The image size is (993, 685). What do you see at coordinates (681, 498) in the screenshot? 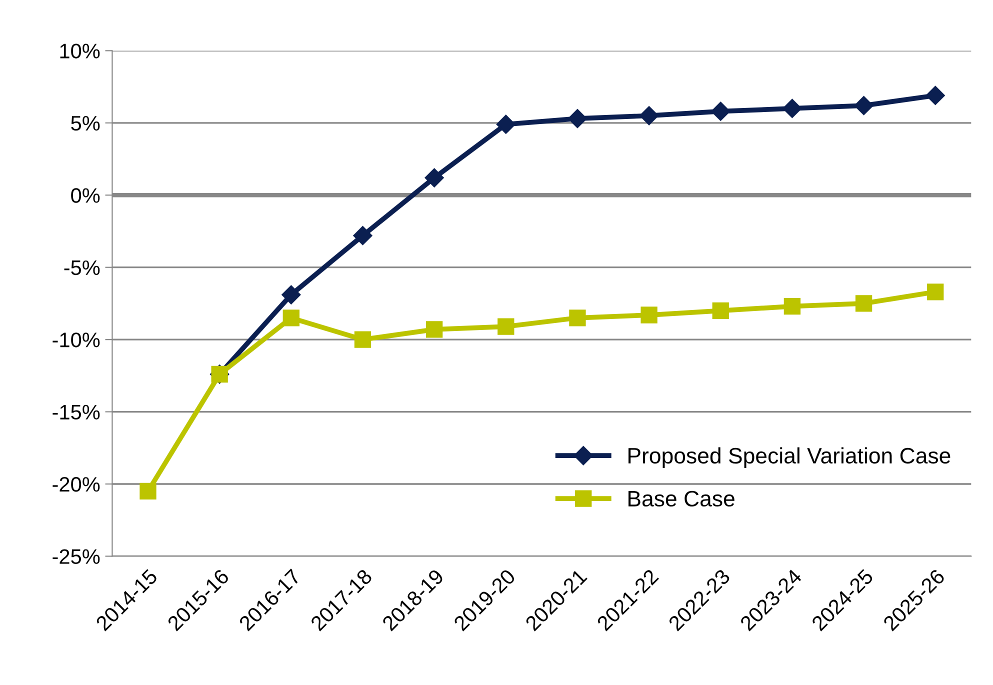
I see `legend-label: Base Case` at bounding box center [681, 498].